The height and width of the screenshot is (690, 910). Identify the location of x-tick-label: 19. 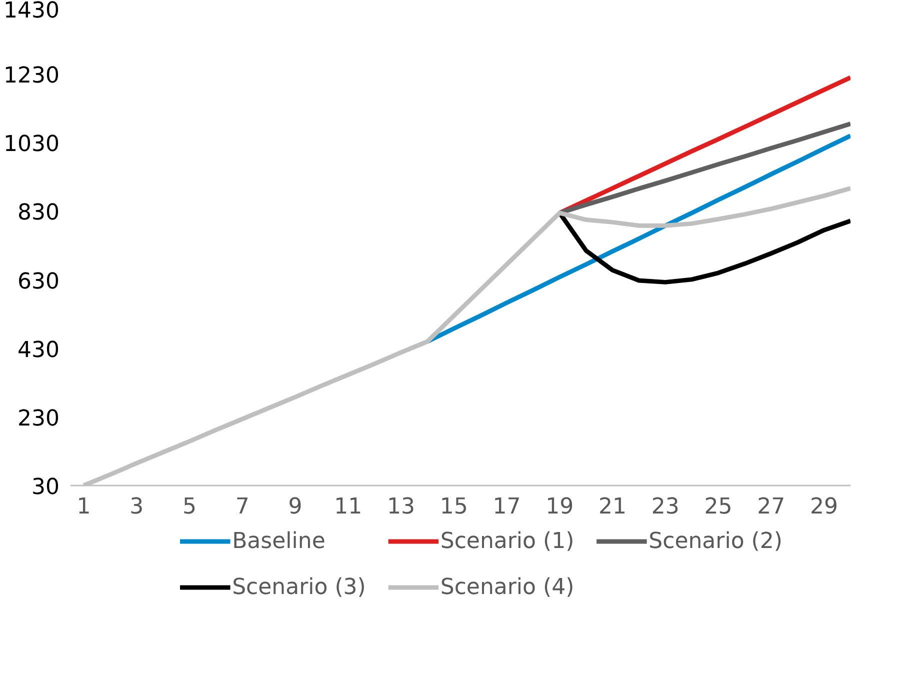
(560, 507).